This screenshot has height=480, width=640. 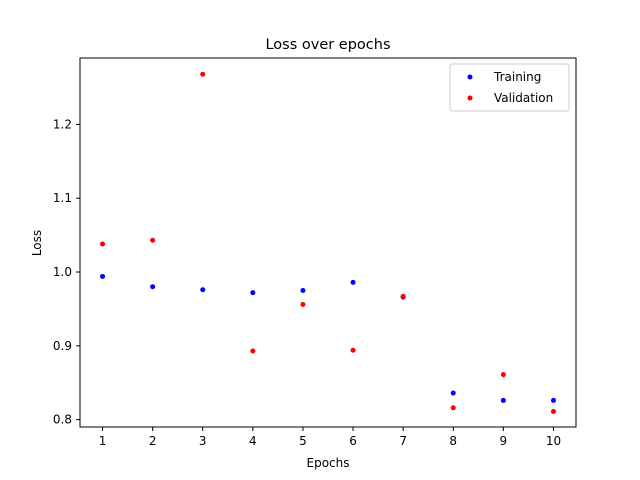 I want to click on y-axis: 0.8 0.9 1.0 1.1 1.2, so click(x=66, y=272).